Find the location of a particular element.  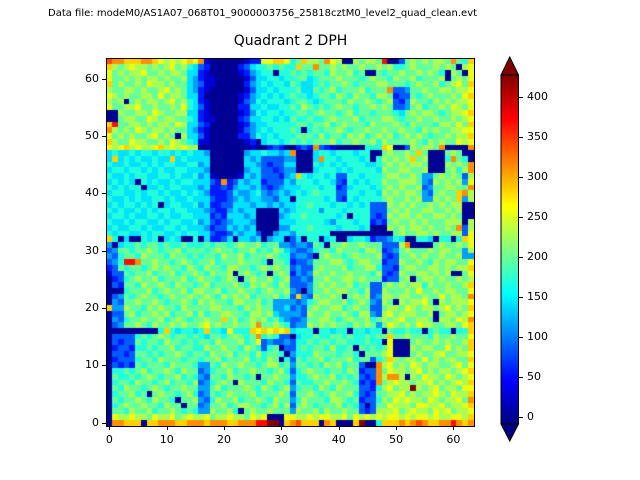

colorbar-extend-min-arrow is located at coordinates (510, 433).